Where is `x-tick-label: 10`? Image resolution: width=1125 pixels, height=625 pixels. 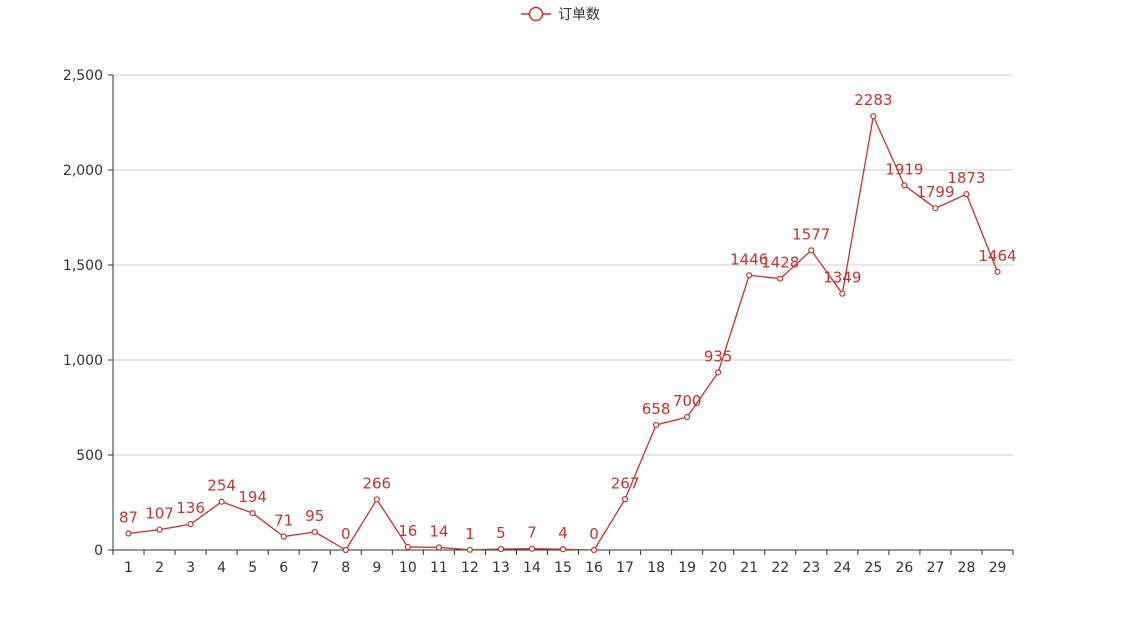 x-tick-label: 10 is located at coordinates (408, 568).